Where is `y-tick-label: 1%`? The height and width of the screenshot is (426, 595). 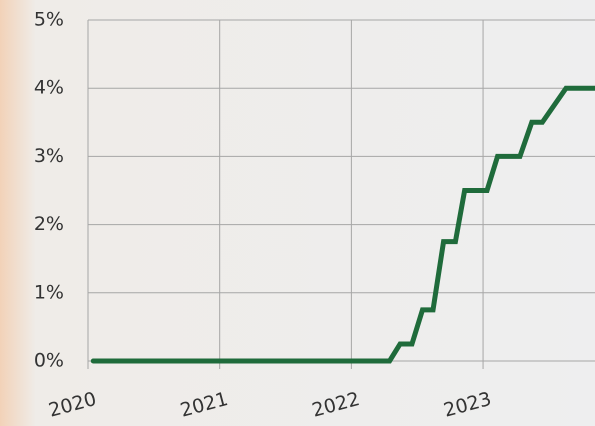 y-tick-label: 1% is located at coordinates (49, 292).